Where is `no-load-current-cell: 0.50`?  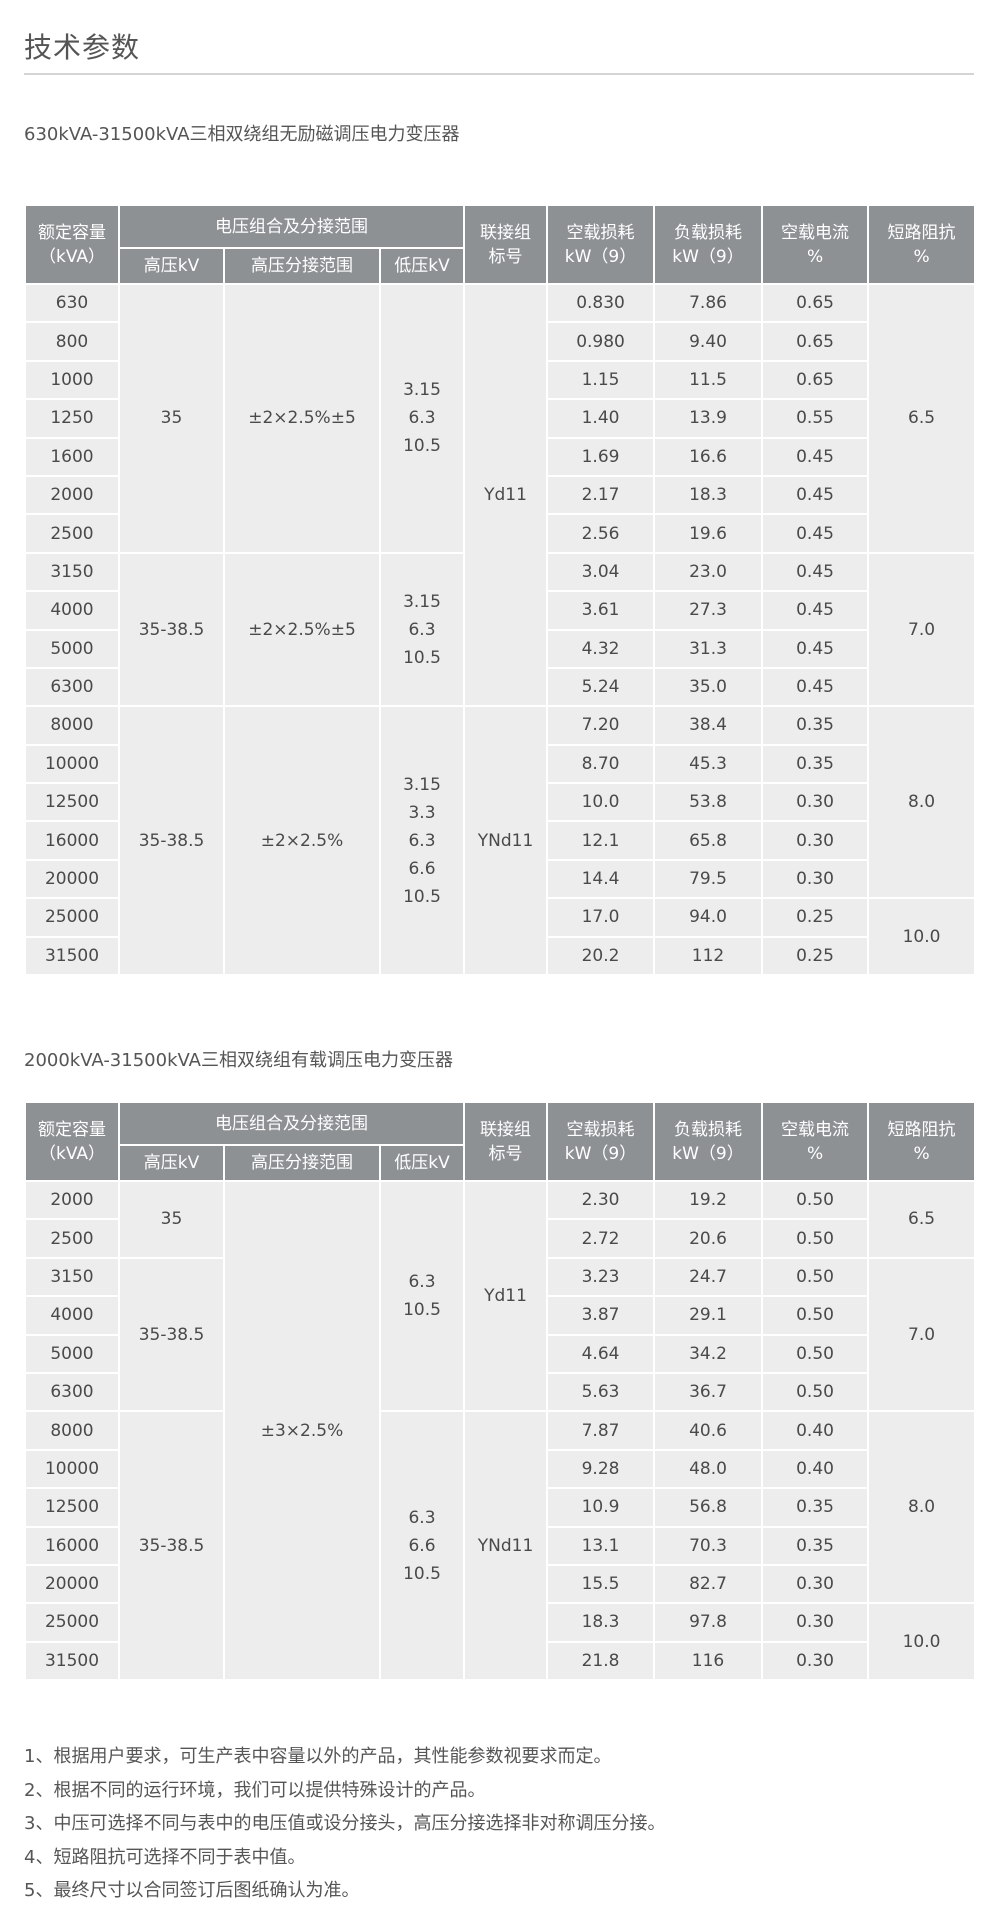
no-load-current-cell: 0.50 is located at coordinates (815, 1315).